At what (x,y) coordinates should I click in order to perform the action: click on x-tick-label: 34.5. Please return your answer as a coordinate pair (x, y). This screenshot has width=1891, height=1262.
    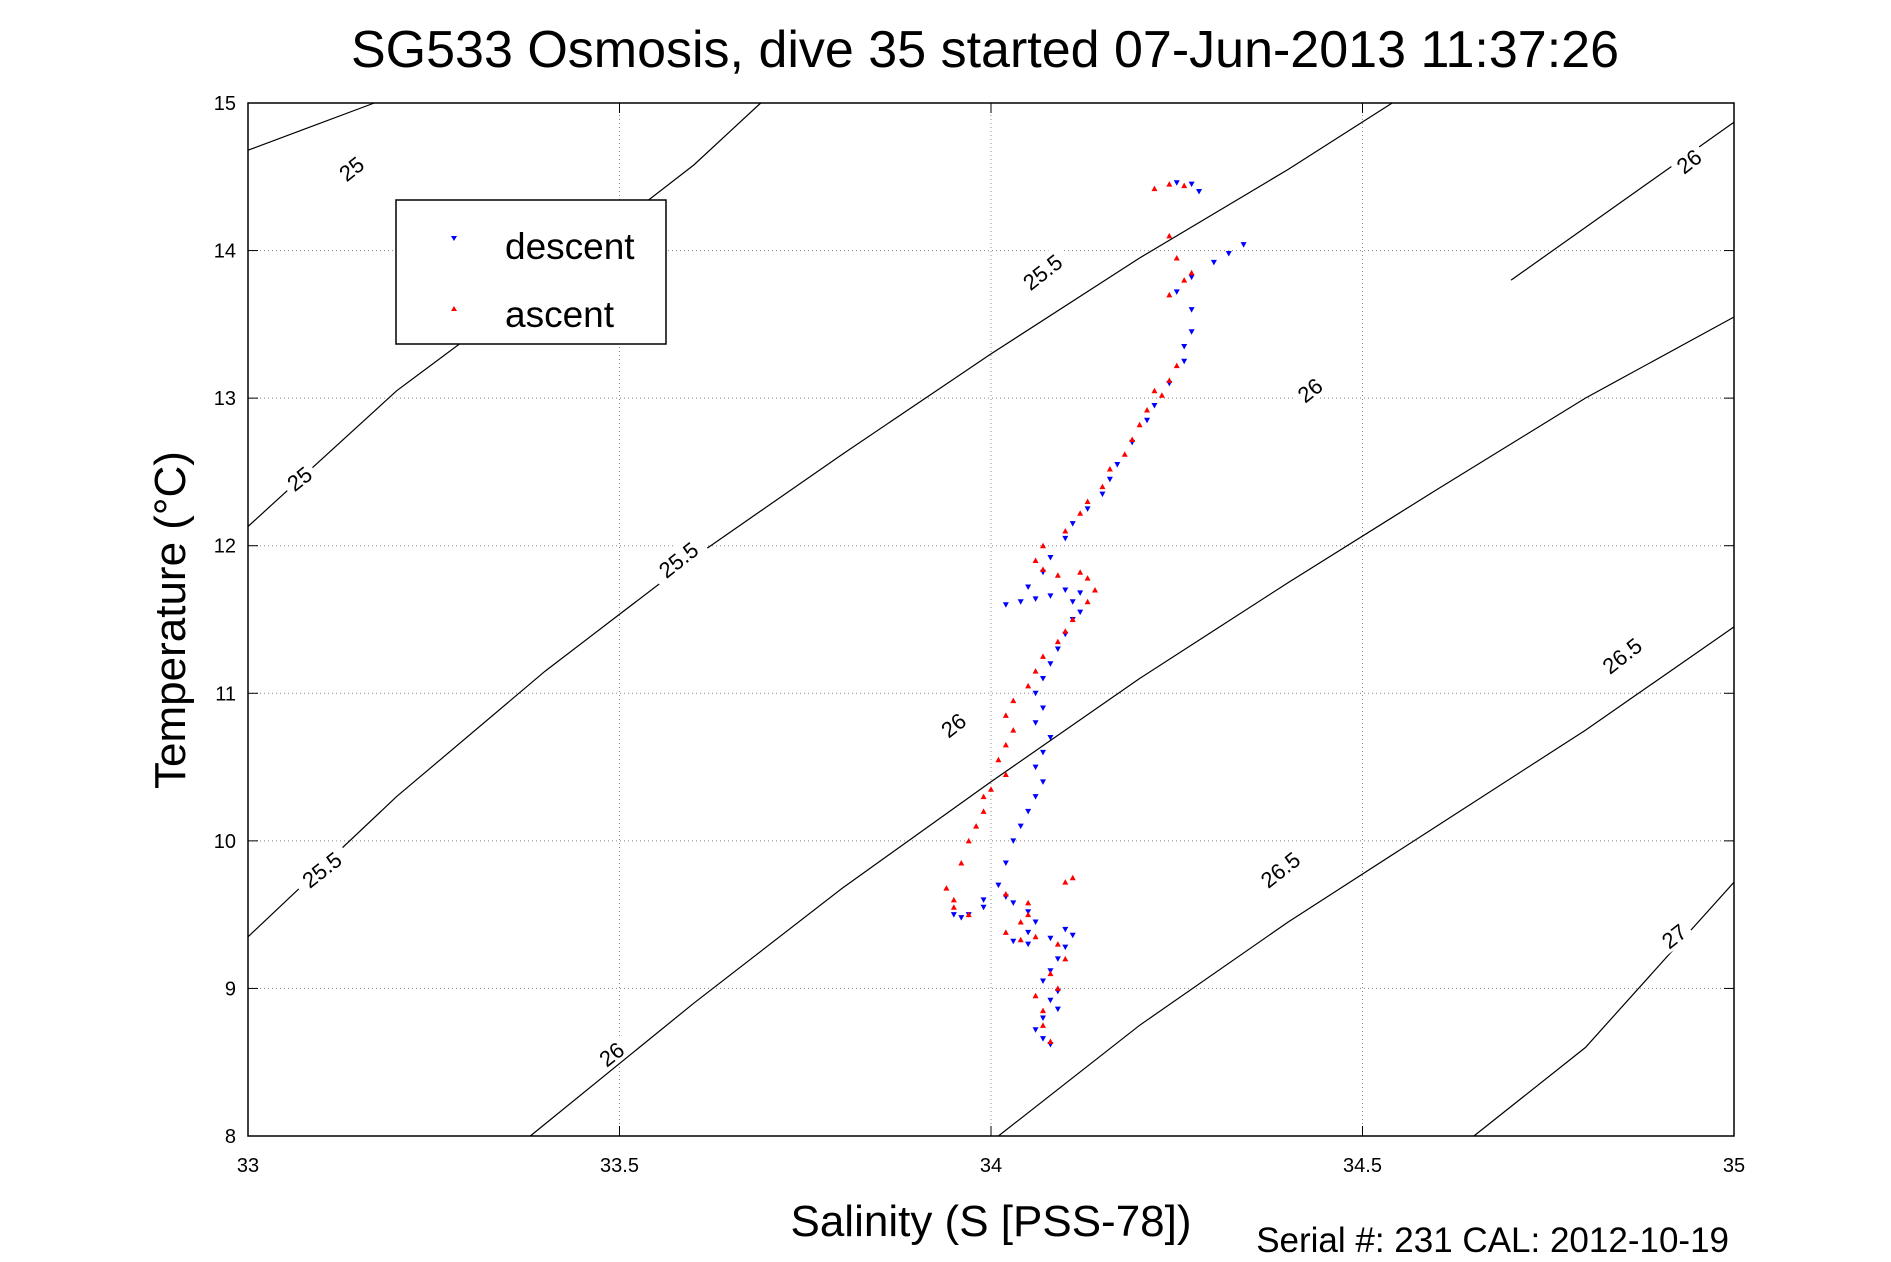
    Looking at the image, I should click on (1362, 1166).